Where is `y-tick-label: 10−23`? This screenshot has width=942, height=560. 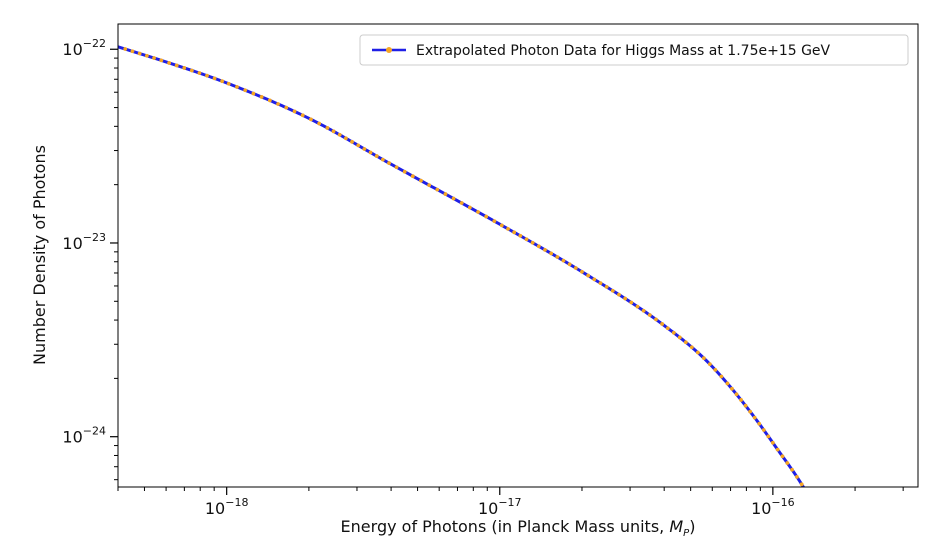
y-tick-label: 10−23 is located at coordinates (84, 242).